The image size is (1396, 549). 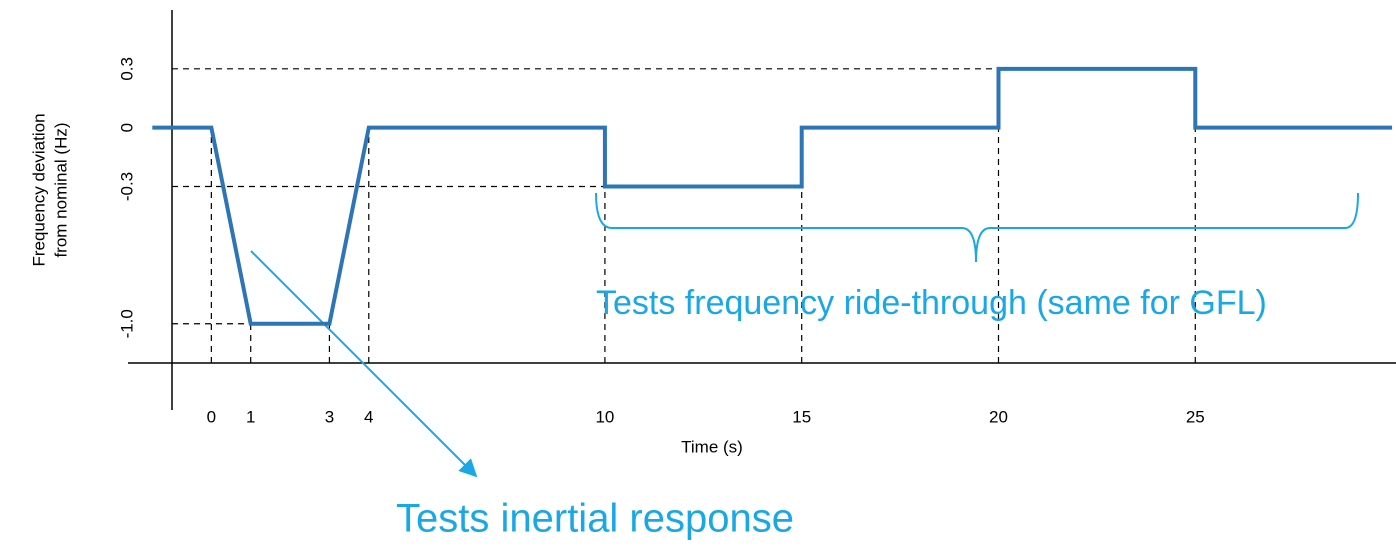 What do you see at coordinates (329, 416) in the screenshot?
I see `x-tick-label: 3` at bounding box center [329, 416].